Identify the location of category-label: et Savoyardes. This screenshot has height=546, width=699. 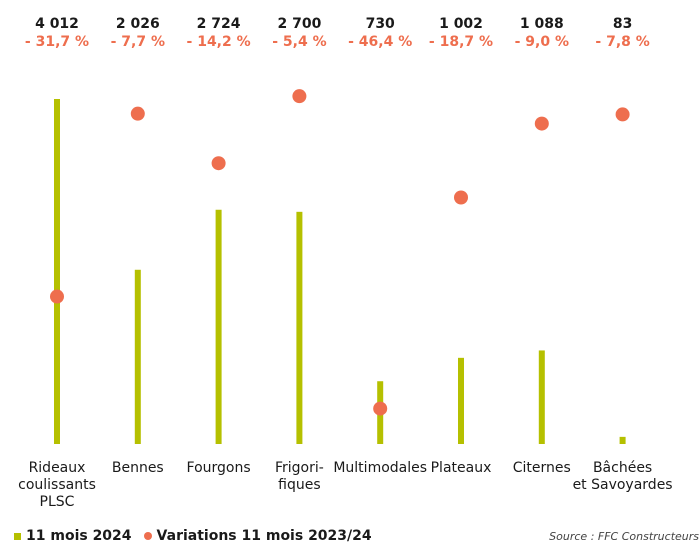
(623, 485).